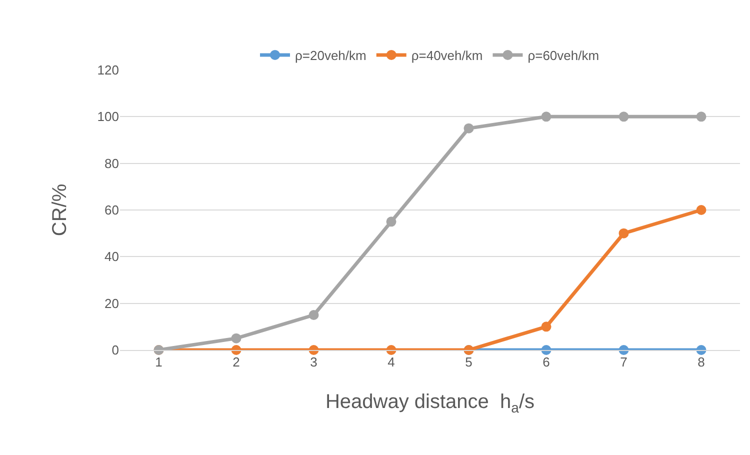 The width and height of the screenshot is (750, 455). Describe the element at coordinates (391, 362) in the screenshot. I see `x-tick-label: 4` at that location.